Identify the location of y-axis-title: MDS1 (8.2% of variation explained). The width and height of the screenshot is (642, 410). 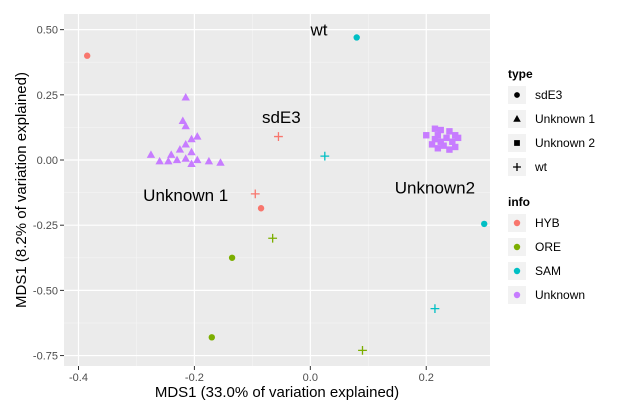
(21, 190).